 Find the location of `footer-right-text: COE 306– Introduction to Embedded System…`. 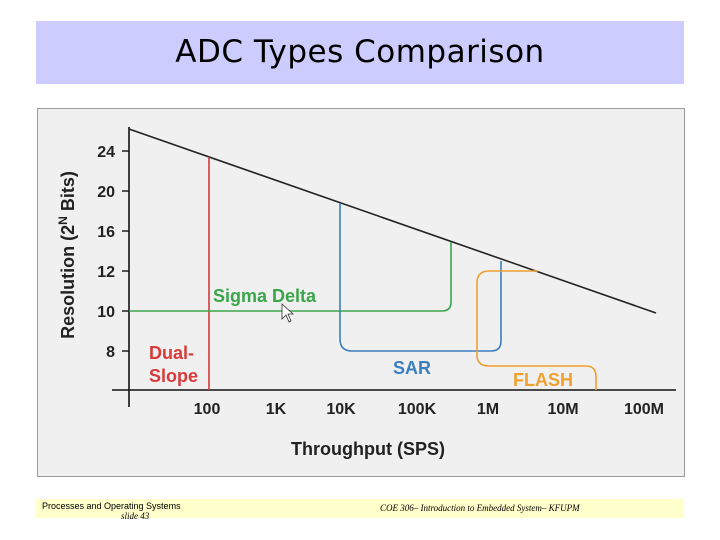

footer-right-text: COE 306– Introduction to Embedded System… is located at coordinates (480, 508).